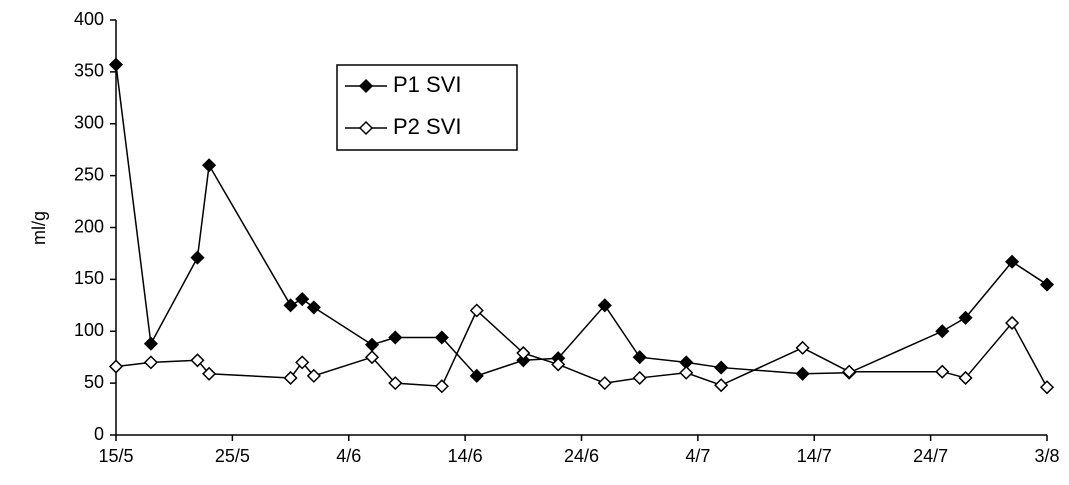 This screenshot has width=1069, height=485. Describe the element at coordinates (99, 434) in the screenshot. I see `y-tick-label: 0` at that location.